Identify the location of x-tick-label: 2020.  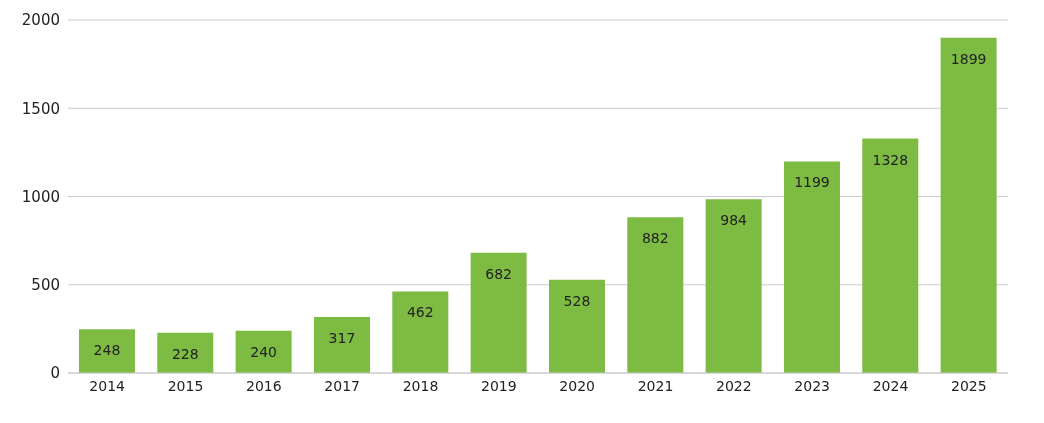
(577, 385).